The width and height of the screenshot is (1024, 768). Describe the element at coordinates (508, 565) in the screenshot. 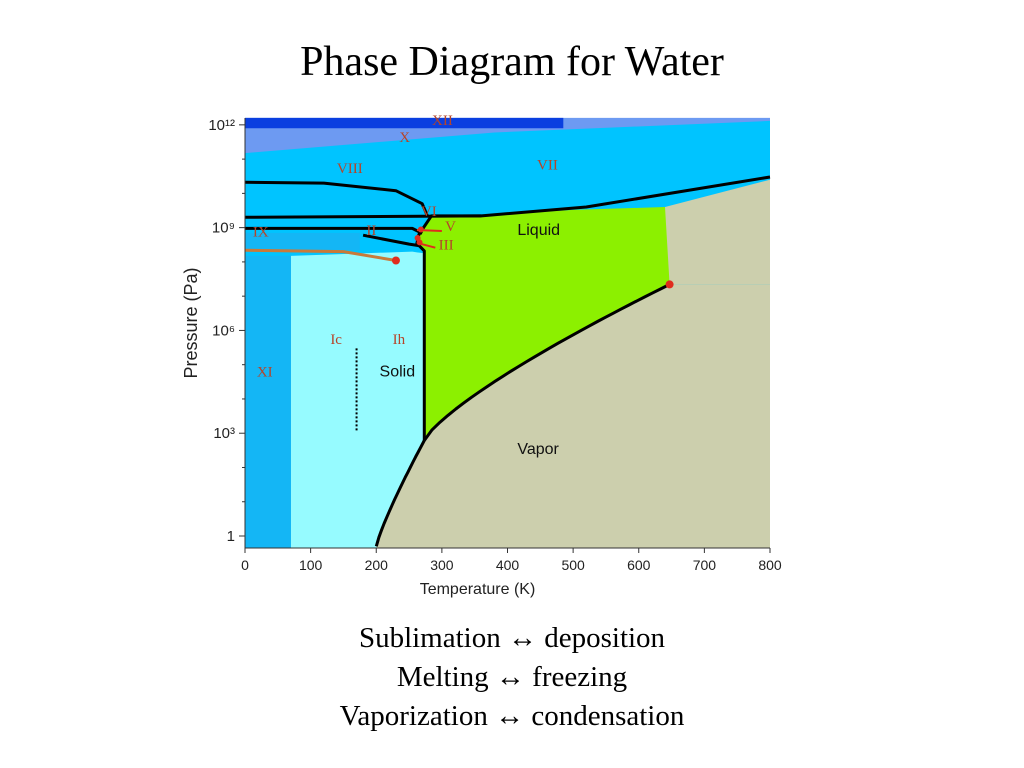

I see `x-tick-label: 400` at that location.